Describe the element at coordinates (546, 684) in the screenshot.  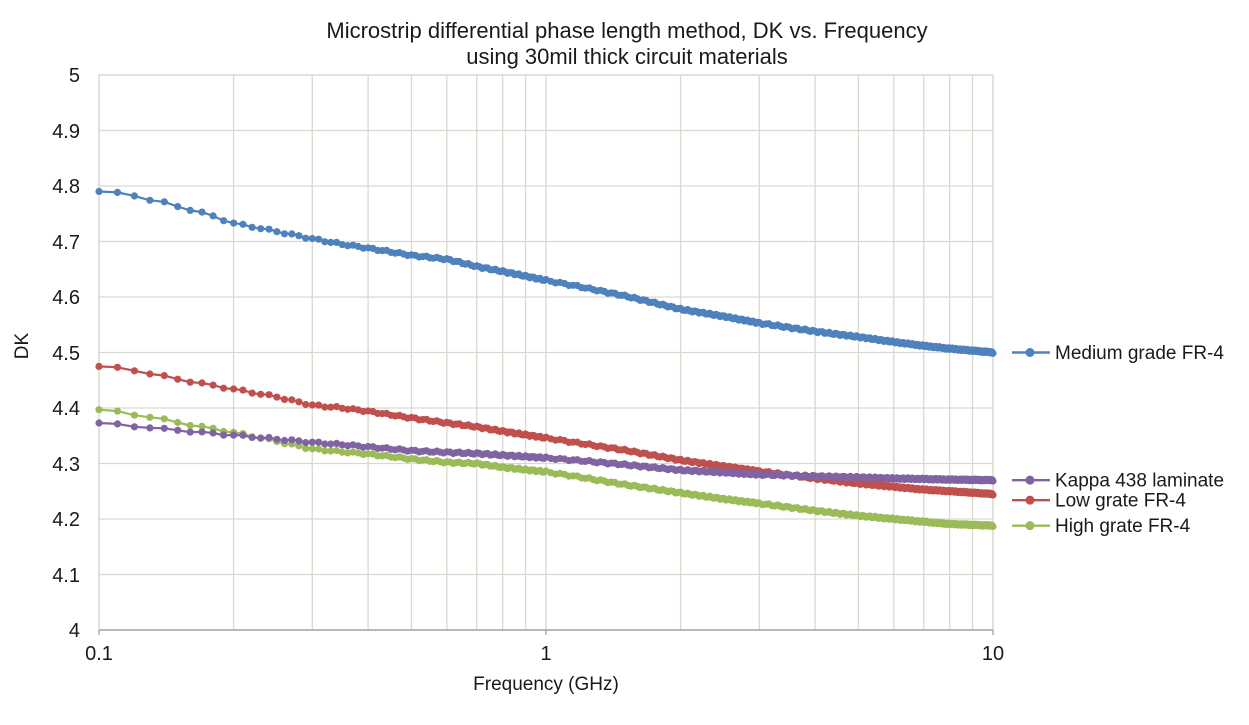
I see `x-axis-label: Frequency (GHz)` at that location.